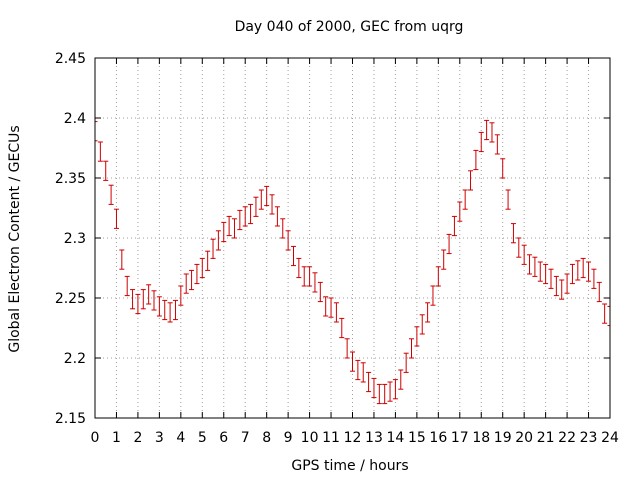 The image size is (640, 480). I want to click on y-tick-label: 2.45, so click(70, 59).